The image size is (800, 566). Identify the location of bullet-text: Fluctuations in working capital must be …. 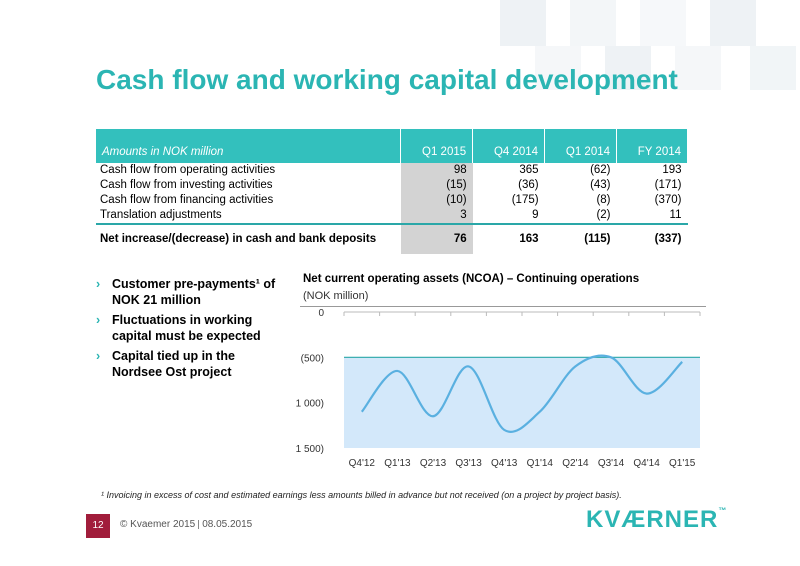
(186, 328).